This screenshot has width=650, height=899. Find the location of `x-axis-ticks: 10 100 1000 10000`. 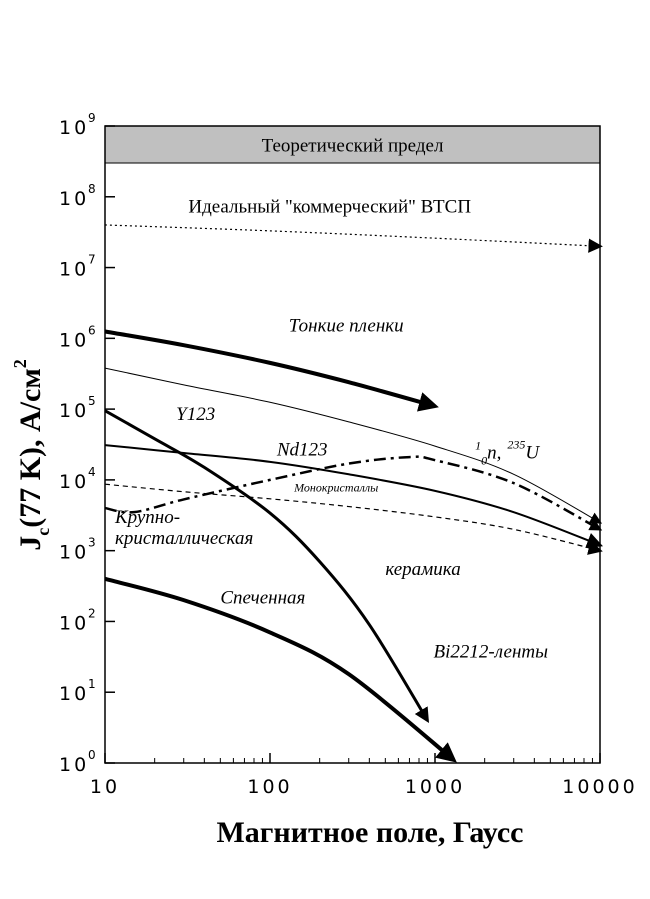

x-axis-ticks: 10 100 1000 10000 is located at coordinates (363, 775).